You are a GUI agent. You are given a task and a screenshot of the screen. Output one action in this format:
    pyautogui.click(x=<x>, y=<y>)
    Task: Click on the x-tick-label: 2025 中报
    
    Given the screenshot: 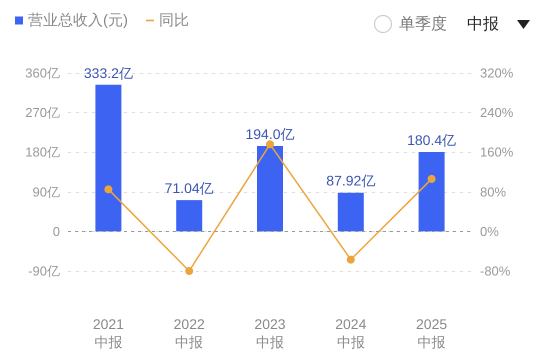 What is the action you would take?
    pyautogui.click(x=432, y=333)
    